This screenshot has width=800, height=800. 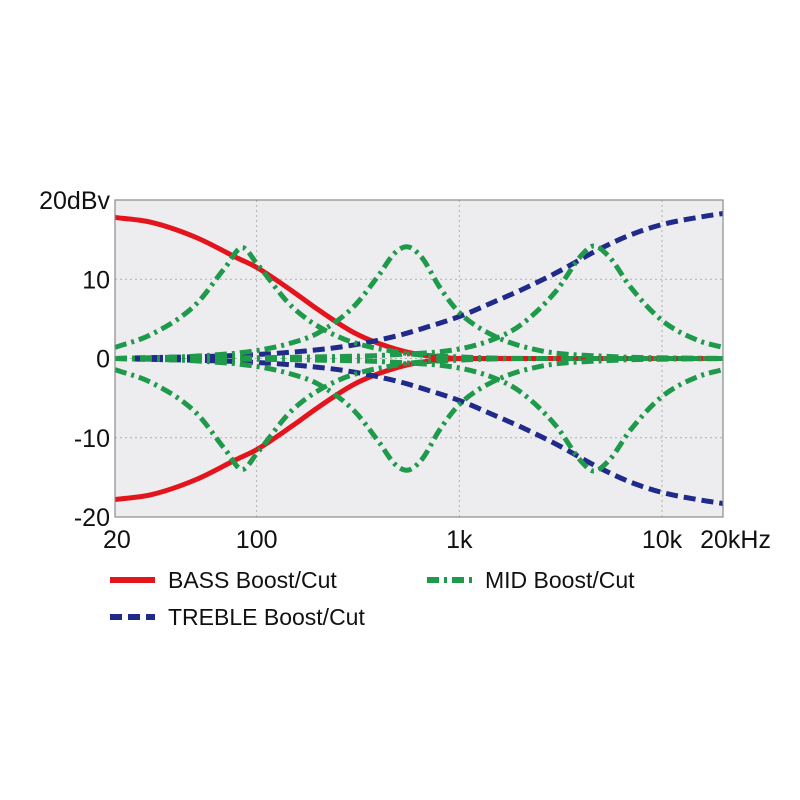 I want to click on y-axis-tick-labels: 20dBv 10 0 -10 -20, so click(x=74, y=359).